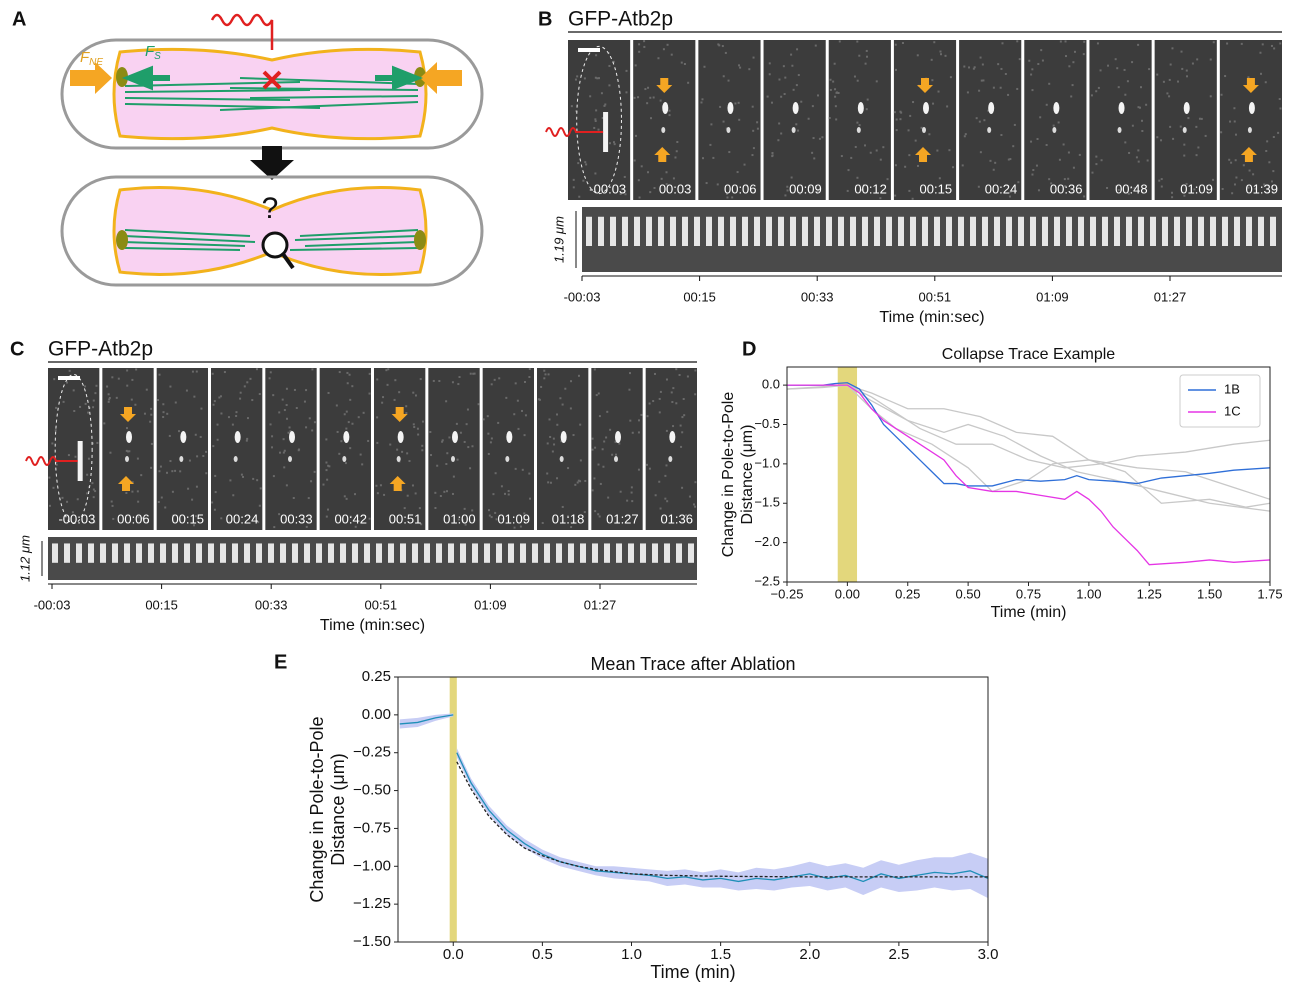 The width and height of the screenshot is (1291, 986). What do you see at coordinates (420, 240) in the screenshot?
I see `spindle-pole` at bounding box center [420, 240].